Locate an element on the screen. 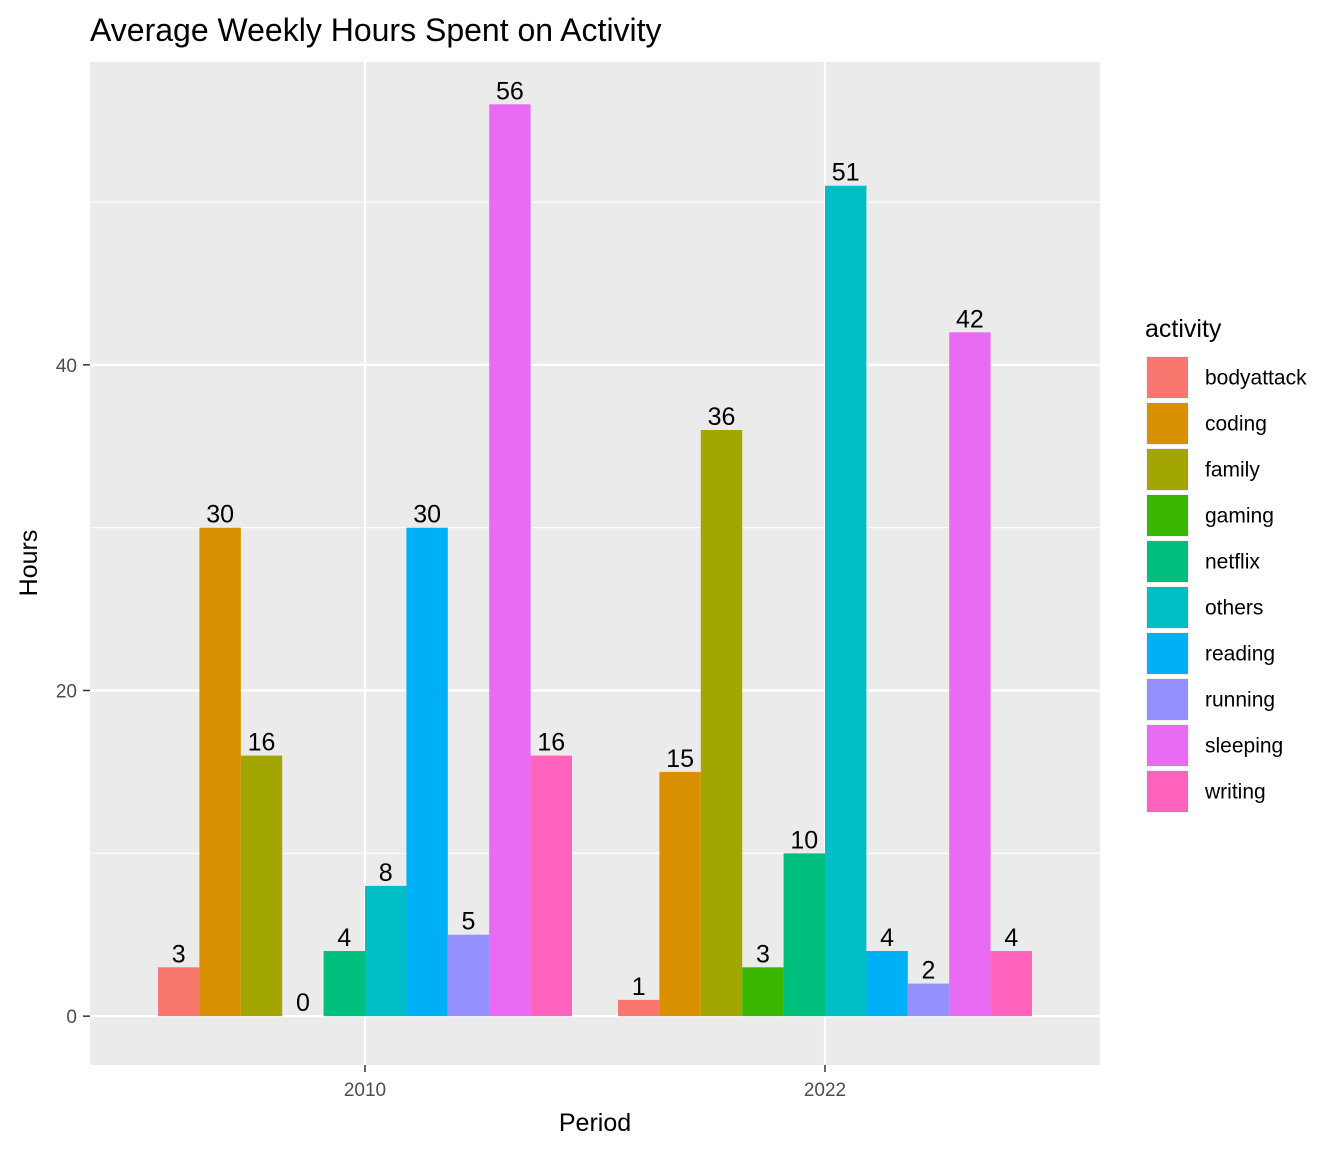 This screenshot has width=1344, height=1152. bar-others-2022 is located at coordinates (846, 601).